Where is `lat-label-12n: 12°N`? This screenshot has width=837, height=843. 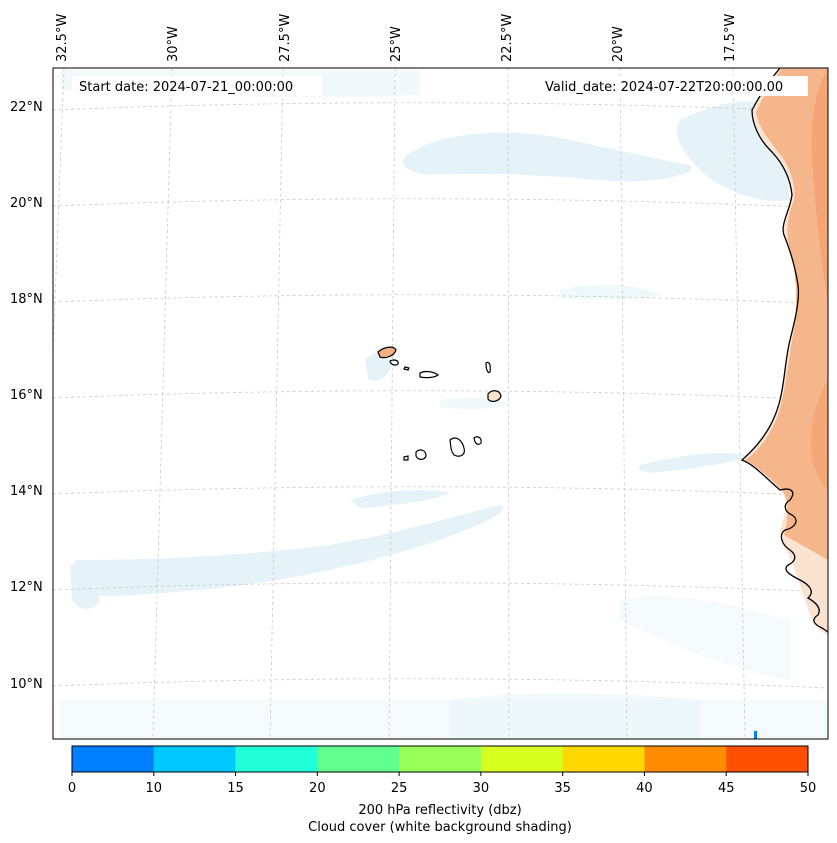
lat-label-12n: 12°N is located at coordinates (26, 587).